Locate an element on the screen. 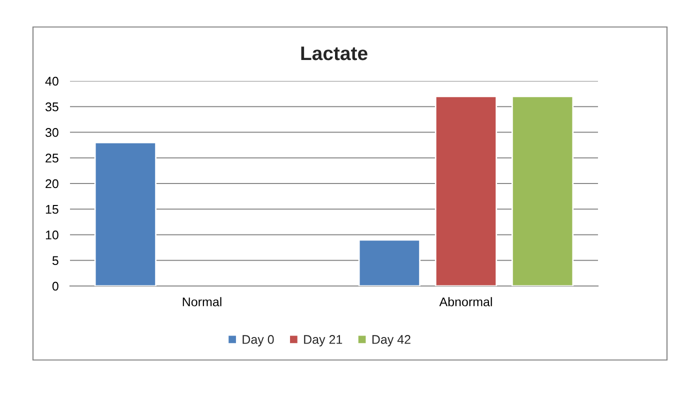 Image resolution: width=690 pixels, height=393 pixels. chart-title: Lactate is located at coordinates (334, 53).